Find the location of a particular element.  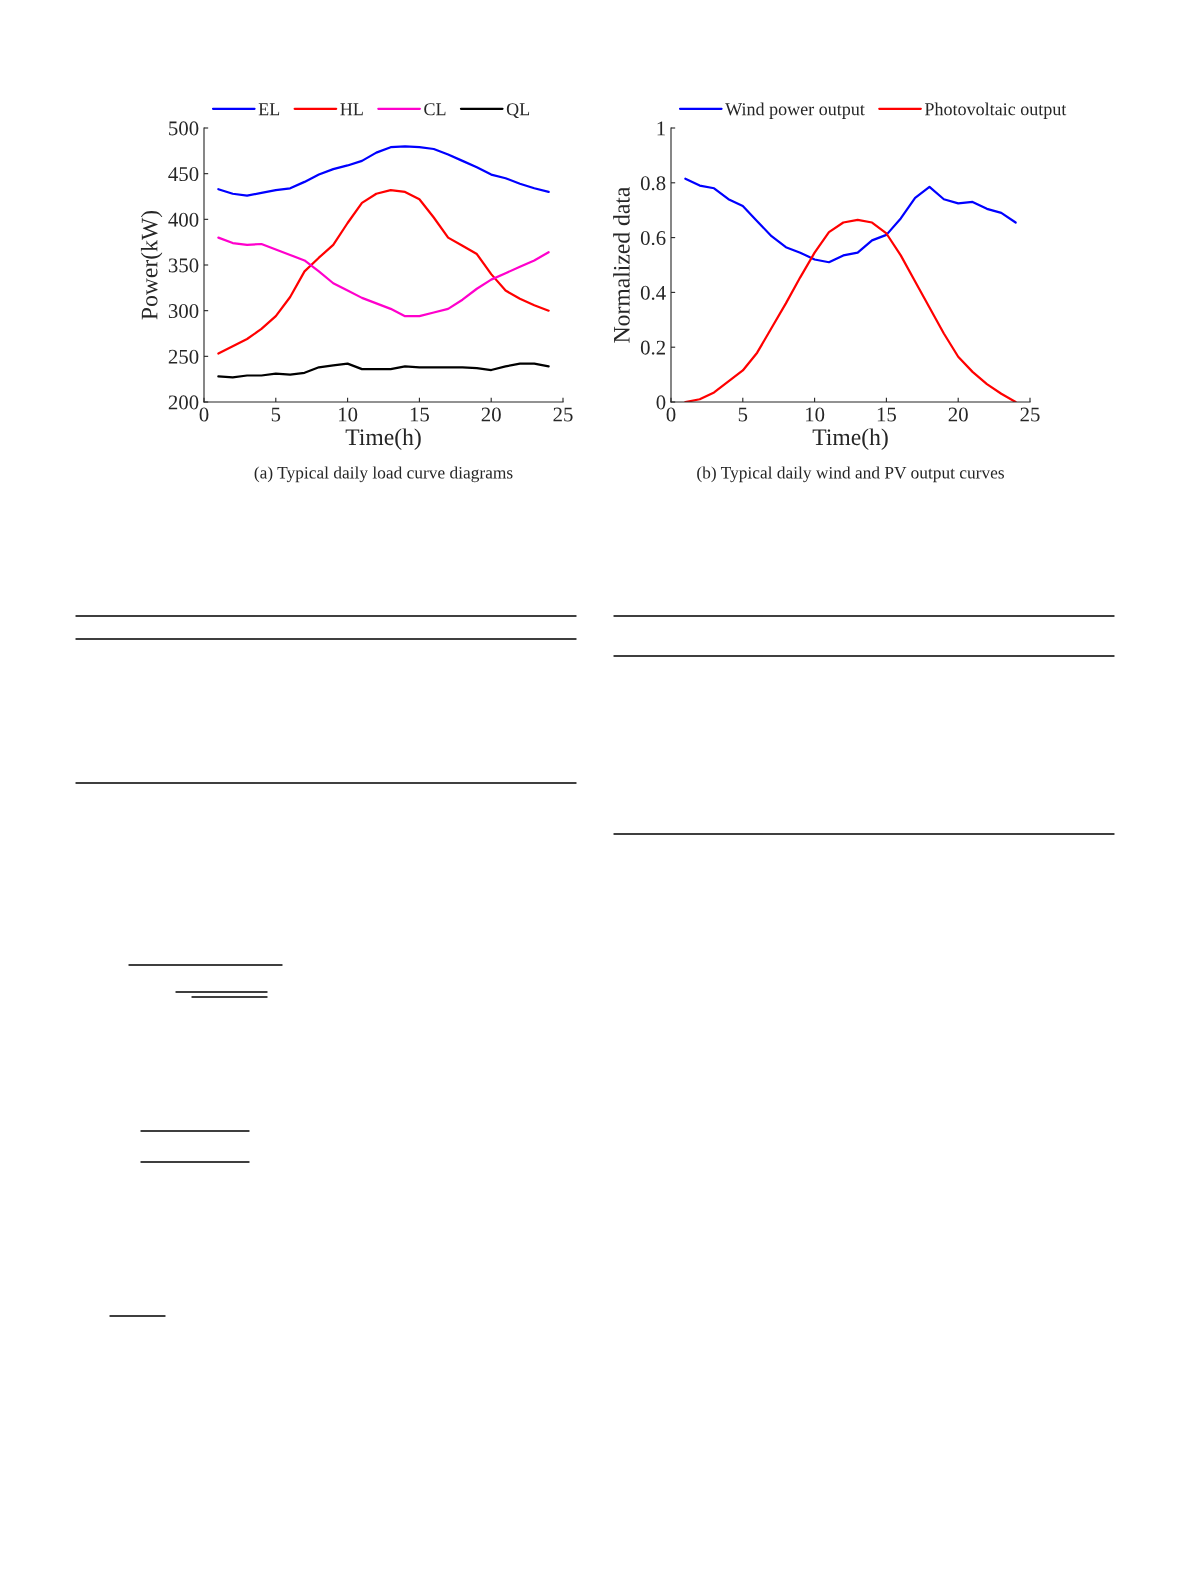

legend-label: QL is located at coordinates (518, 111).